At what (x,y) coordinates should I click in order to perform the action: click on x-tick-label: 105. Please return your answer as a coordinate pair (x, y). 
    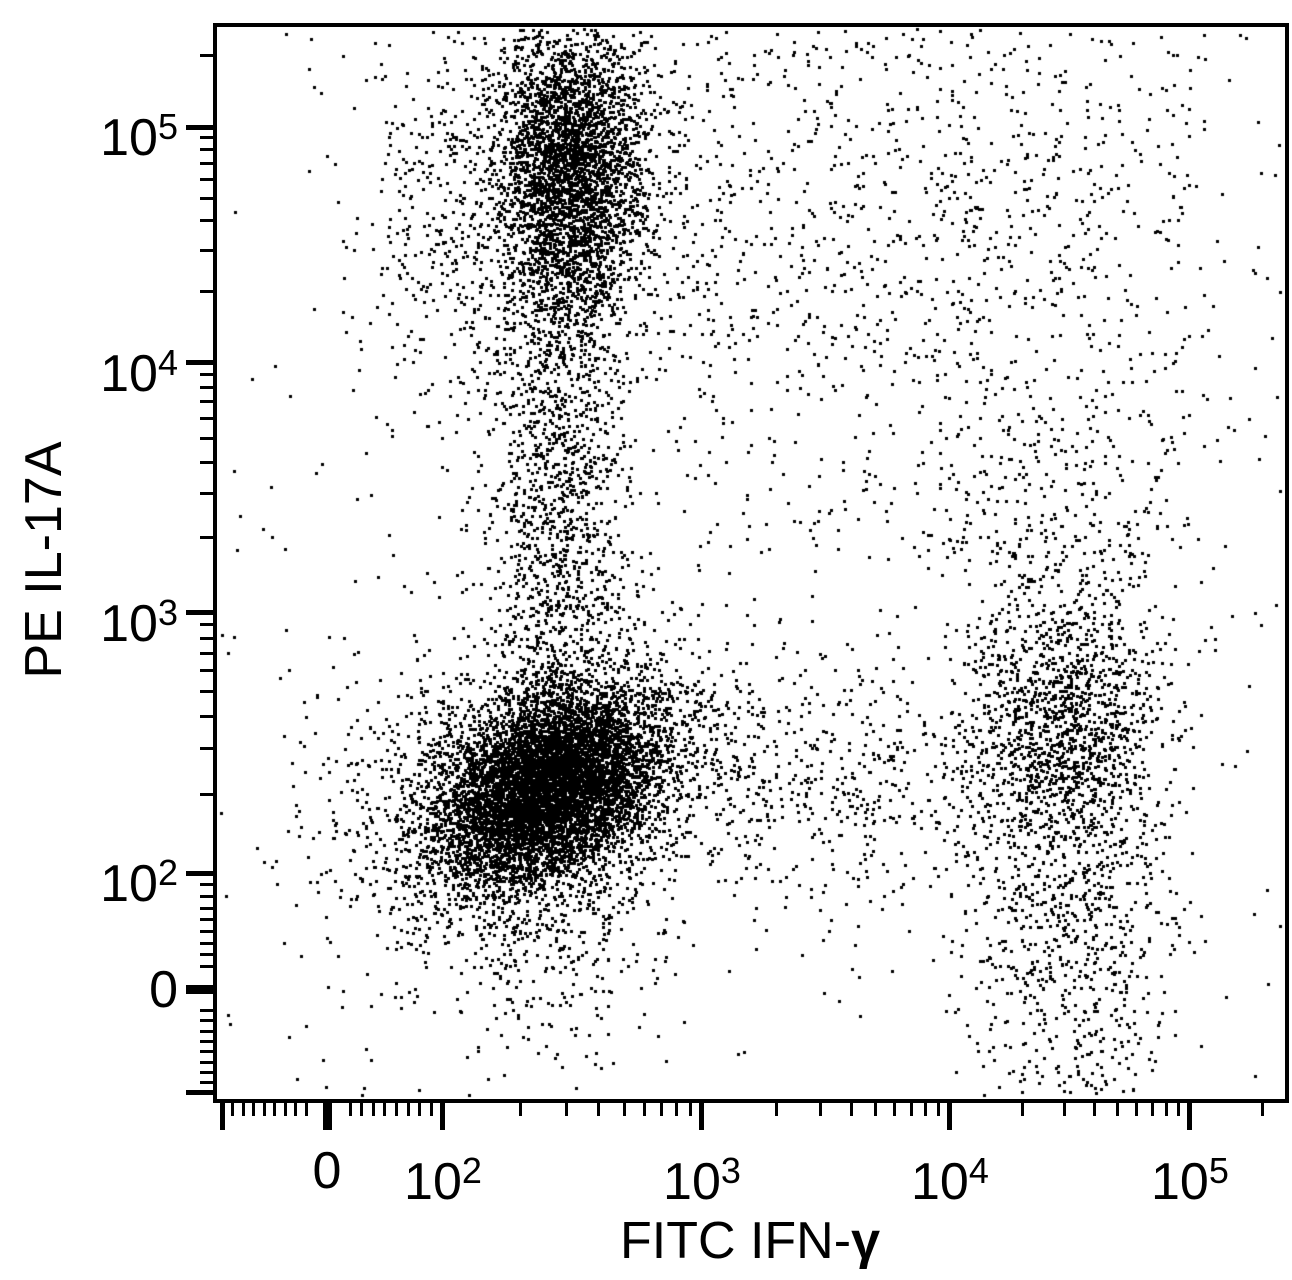
    Looking at the image, I should click on (1186, 1173).